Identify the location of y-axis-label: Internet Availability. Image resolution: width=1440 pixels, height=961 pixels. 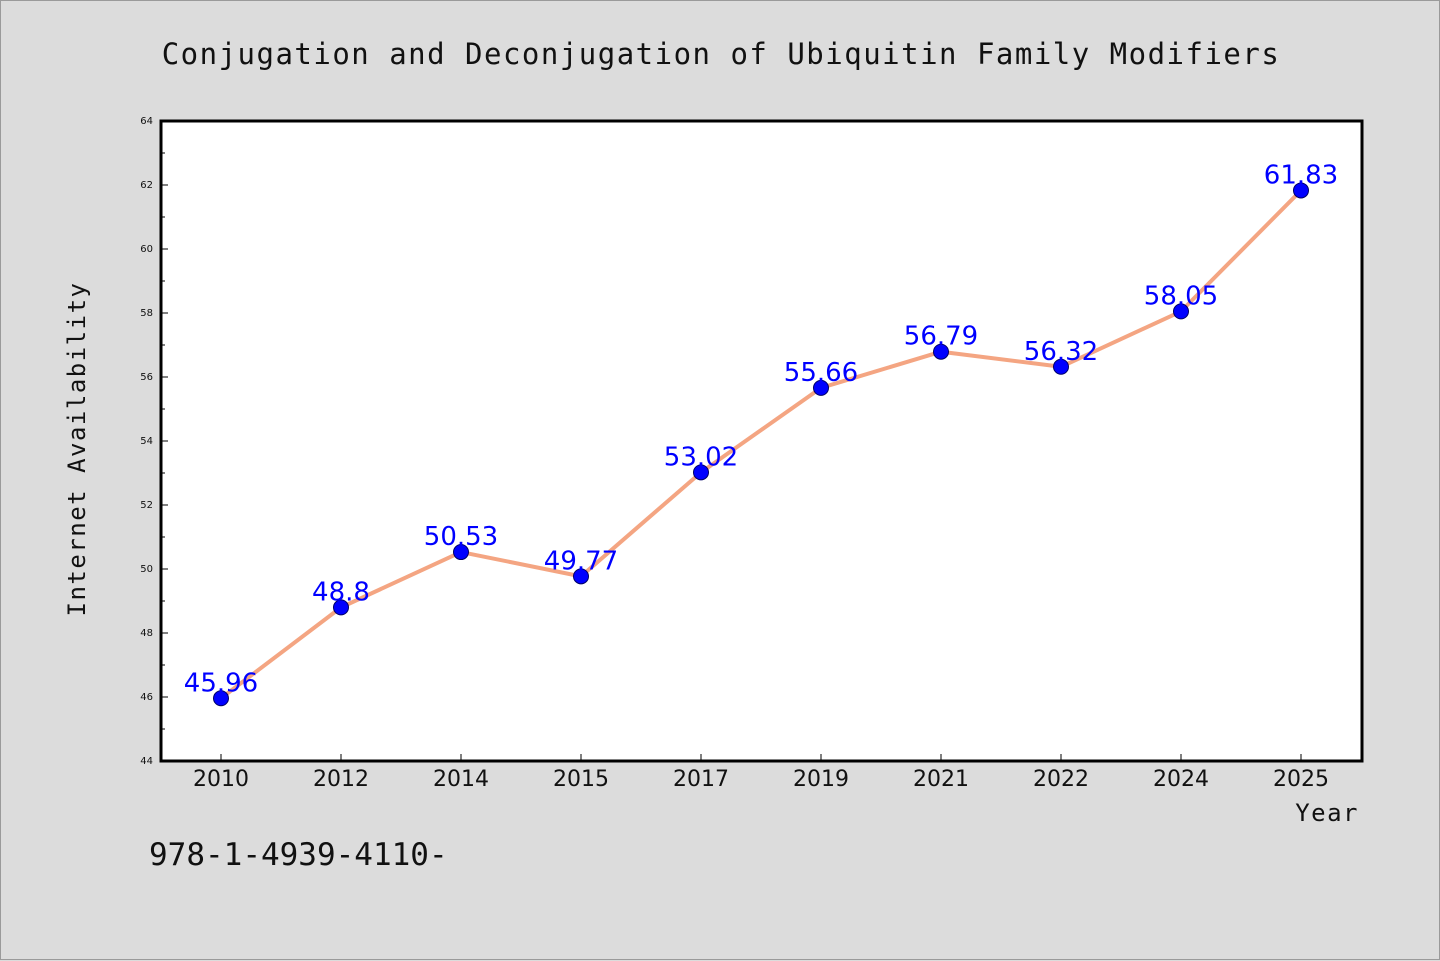
(77, 449).